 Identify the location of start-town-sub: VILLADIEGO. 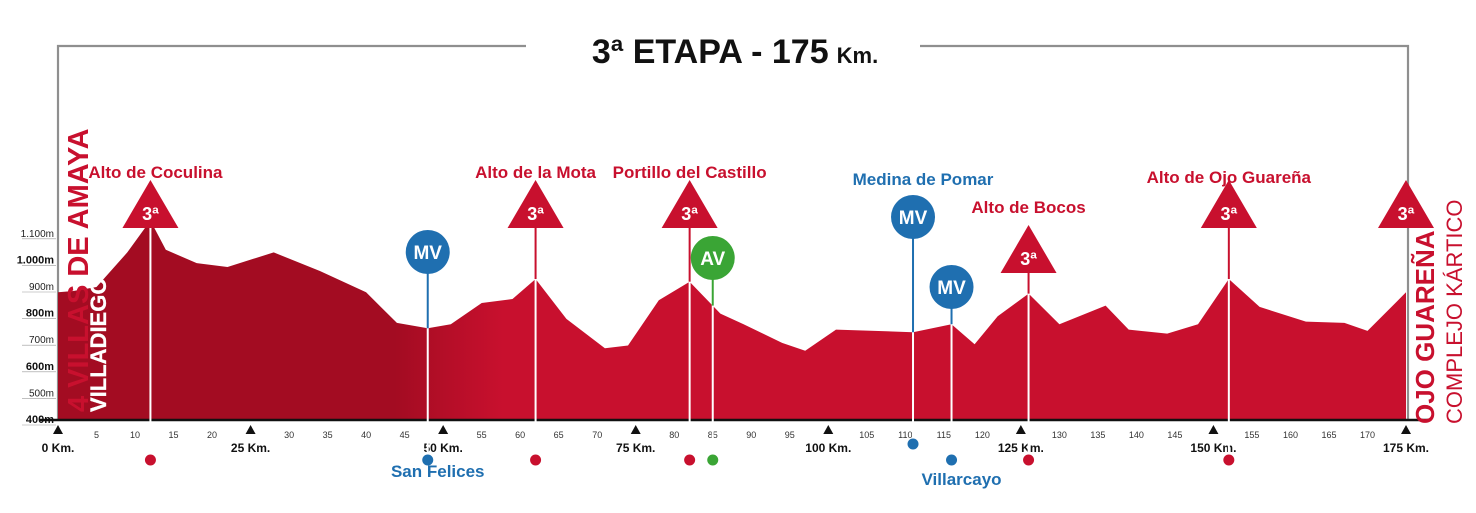
(98, 344).